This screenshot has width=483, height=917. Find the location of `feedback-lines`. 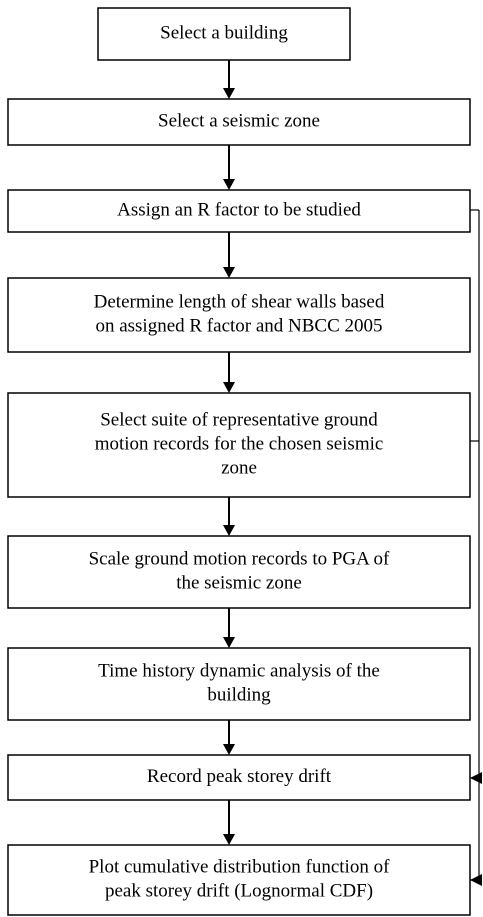

feedback-lines is located at coordinates (476, 547).